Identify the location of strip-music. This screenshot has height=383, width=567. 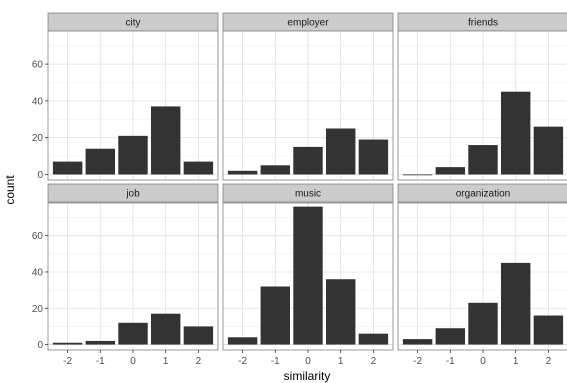
(308, 193).